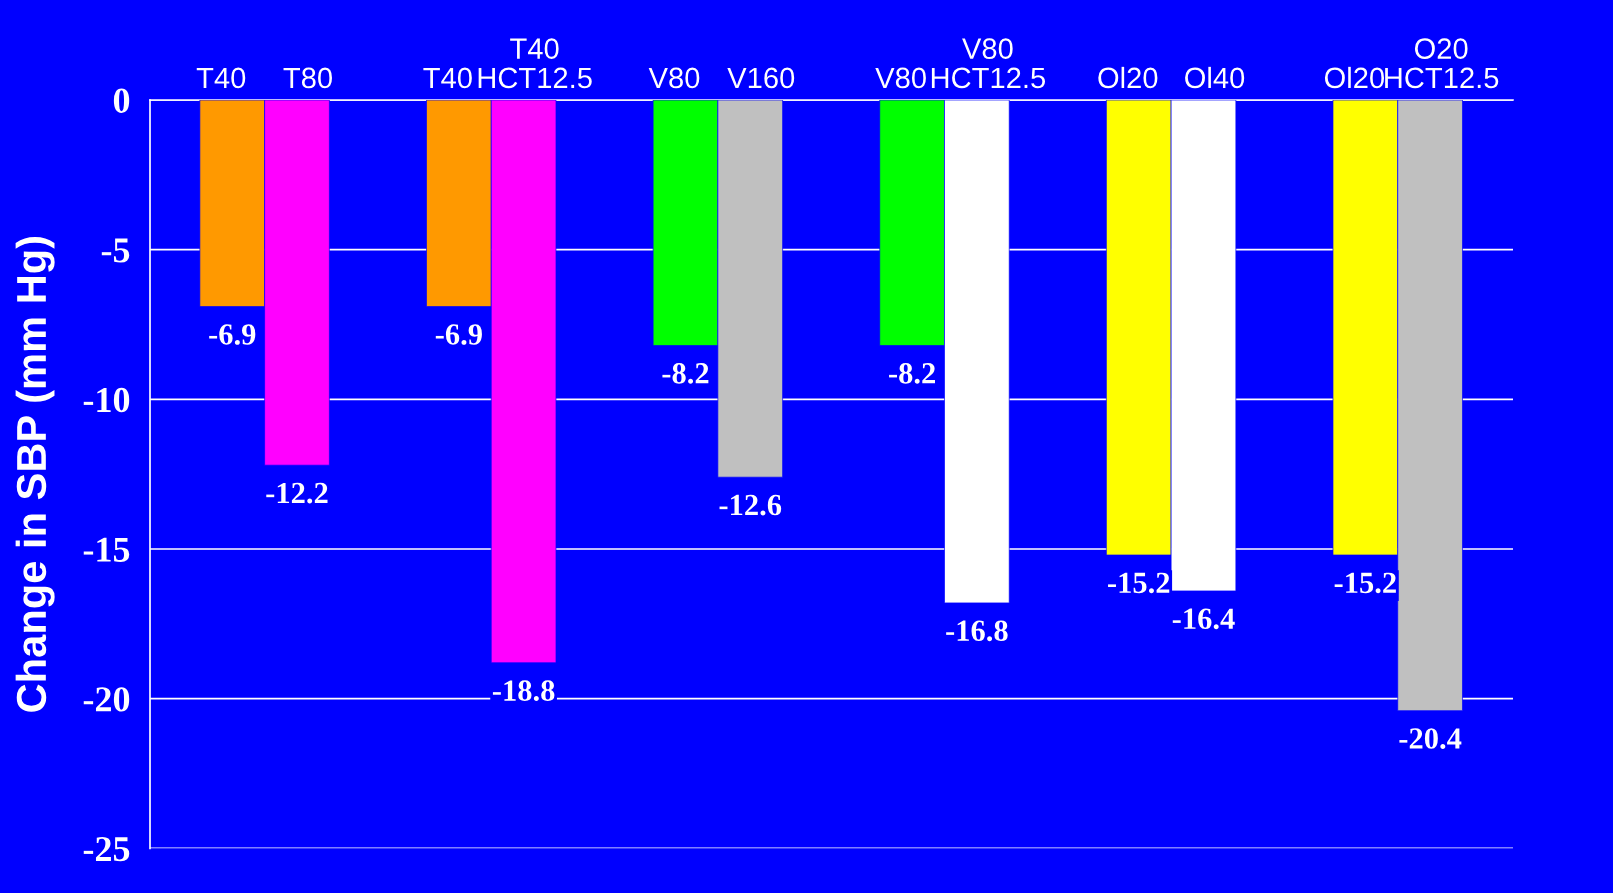 Image resolution: width=1613 pixels, height=893 pixels. I want to click on data-label: -12.6, so click(750, 505).